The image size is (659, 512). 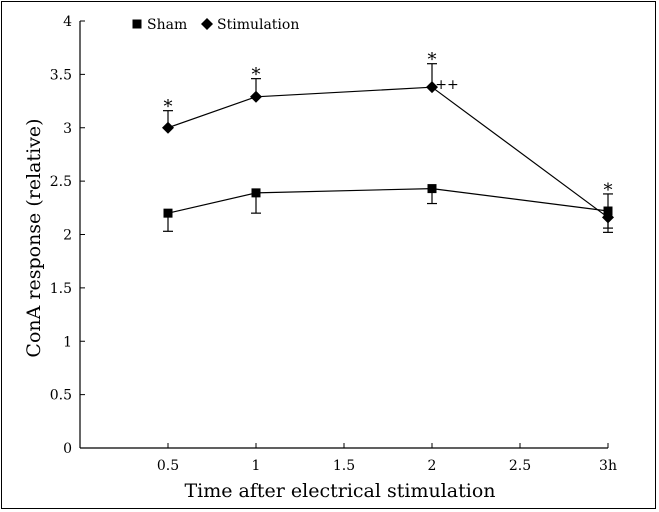 What do you see at coordinates (61, 182) in the screenshot?
I see `y-tick-label: 2.5` at bounding box center [61, 182].